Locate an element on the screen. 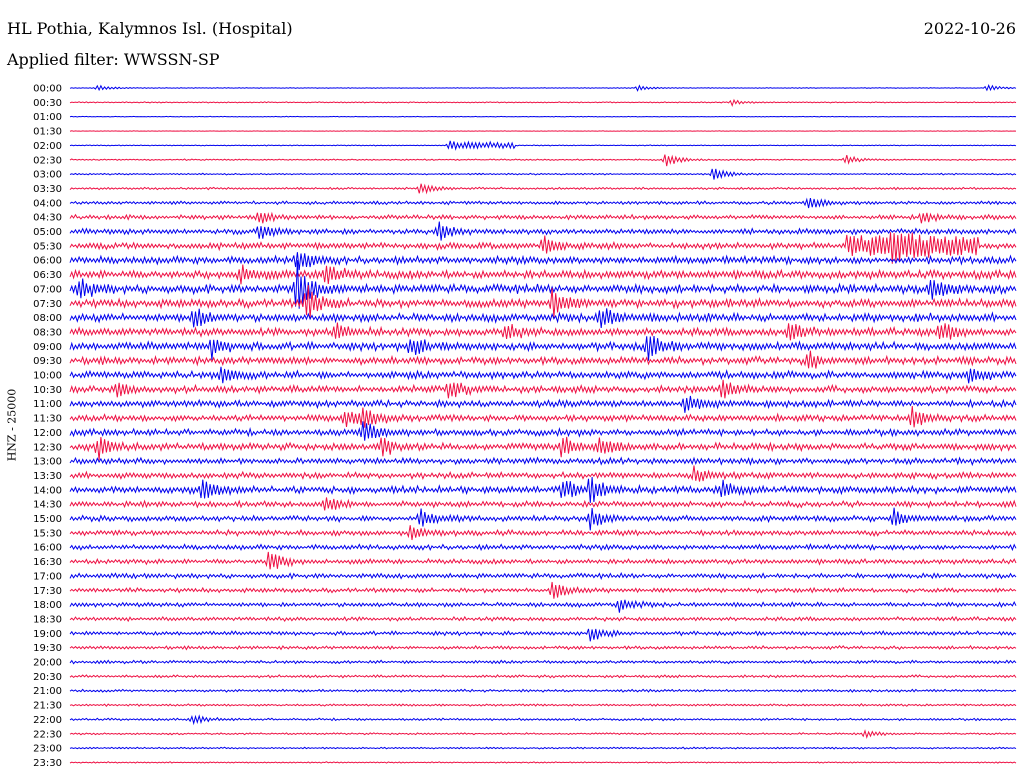 The height and width of the screenshot is (780, 1024). row-label-1300: 13:00 is located at coordinates (47, 462).